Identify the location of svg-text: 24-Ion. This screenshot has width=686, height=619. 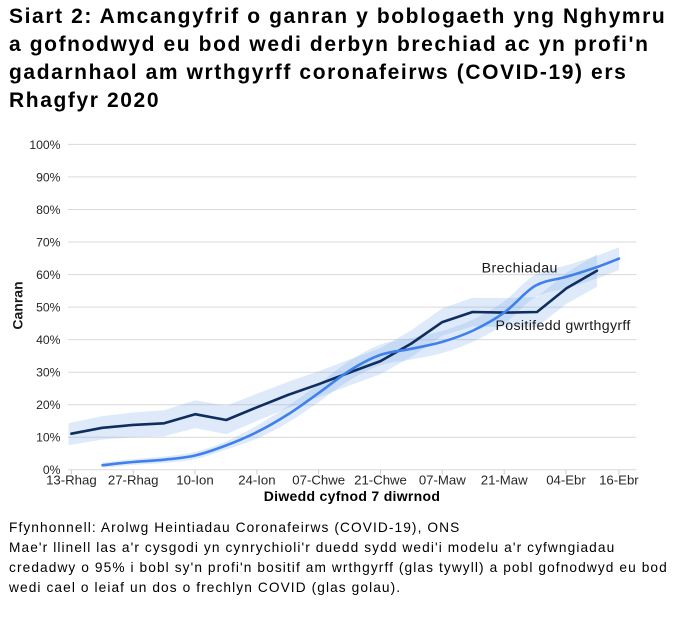
(256, 479).